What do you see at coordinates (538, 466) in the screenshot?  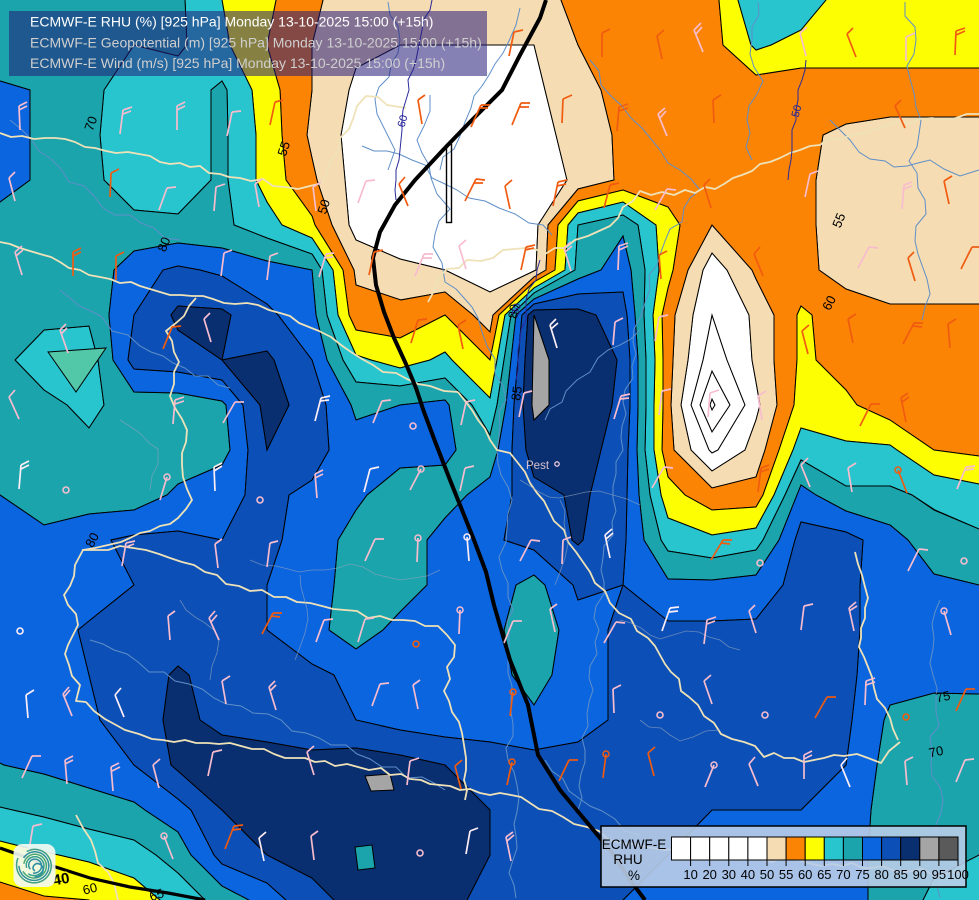 I see `svg-text: Pest` at bounding box center [538, 466].